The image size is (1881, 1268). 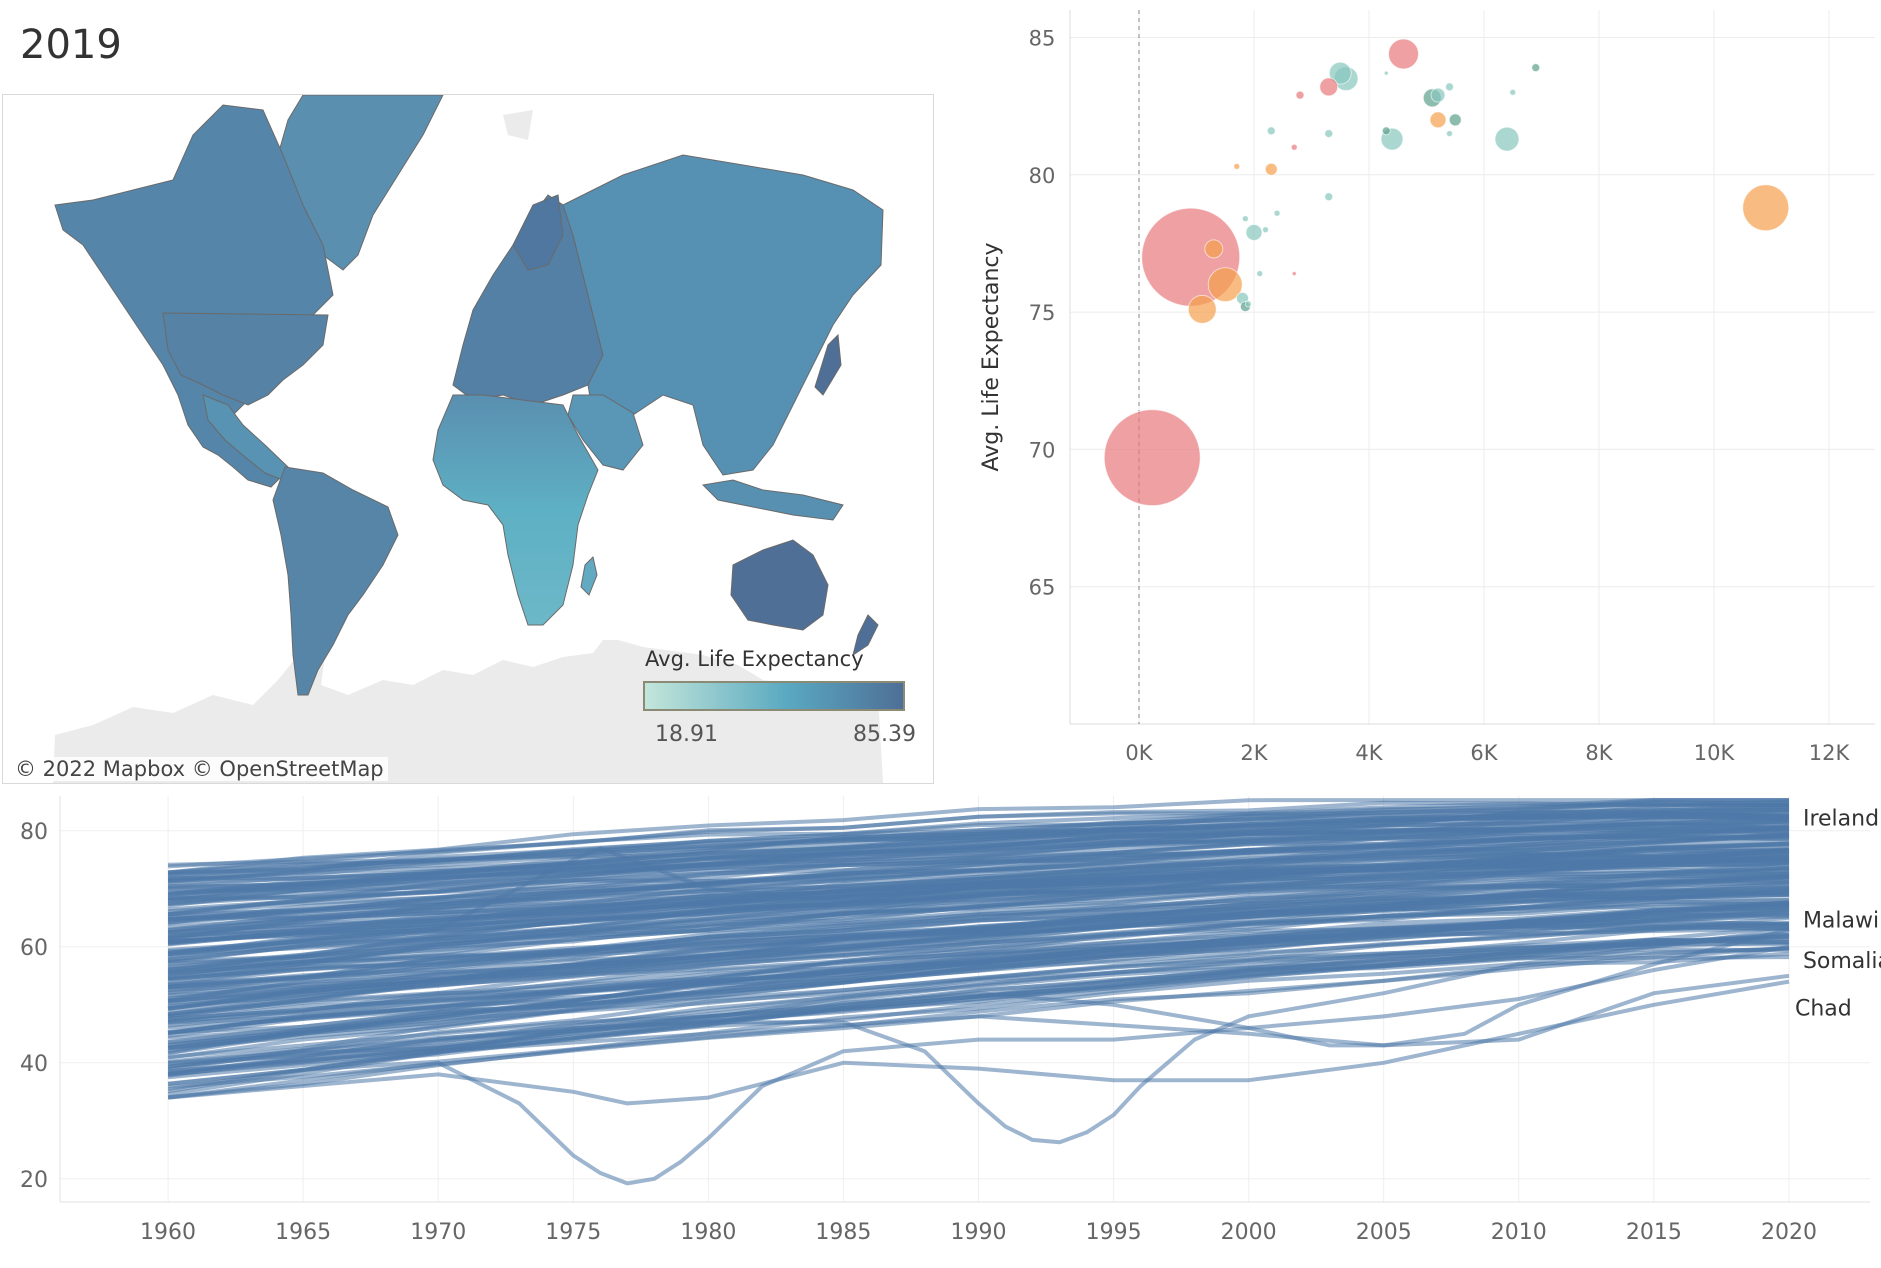 I want to click on line-x-tick-label: 1960, so click(x=168, y=1232).